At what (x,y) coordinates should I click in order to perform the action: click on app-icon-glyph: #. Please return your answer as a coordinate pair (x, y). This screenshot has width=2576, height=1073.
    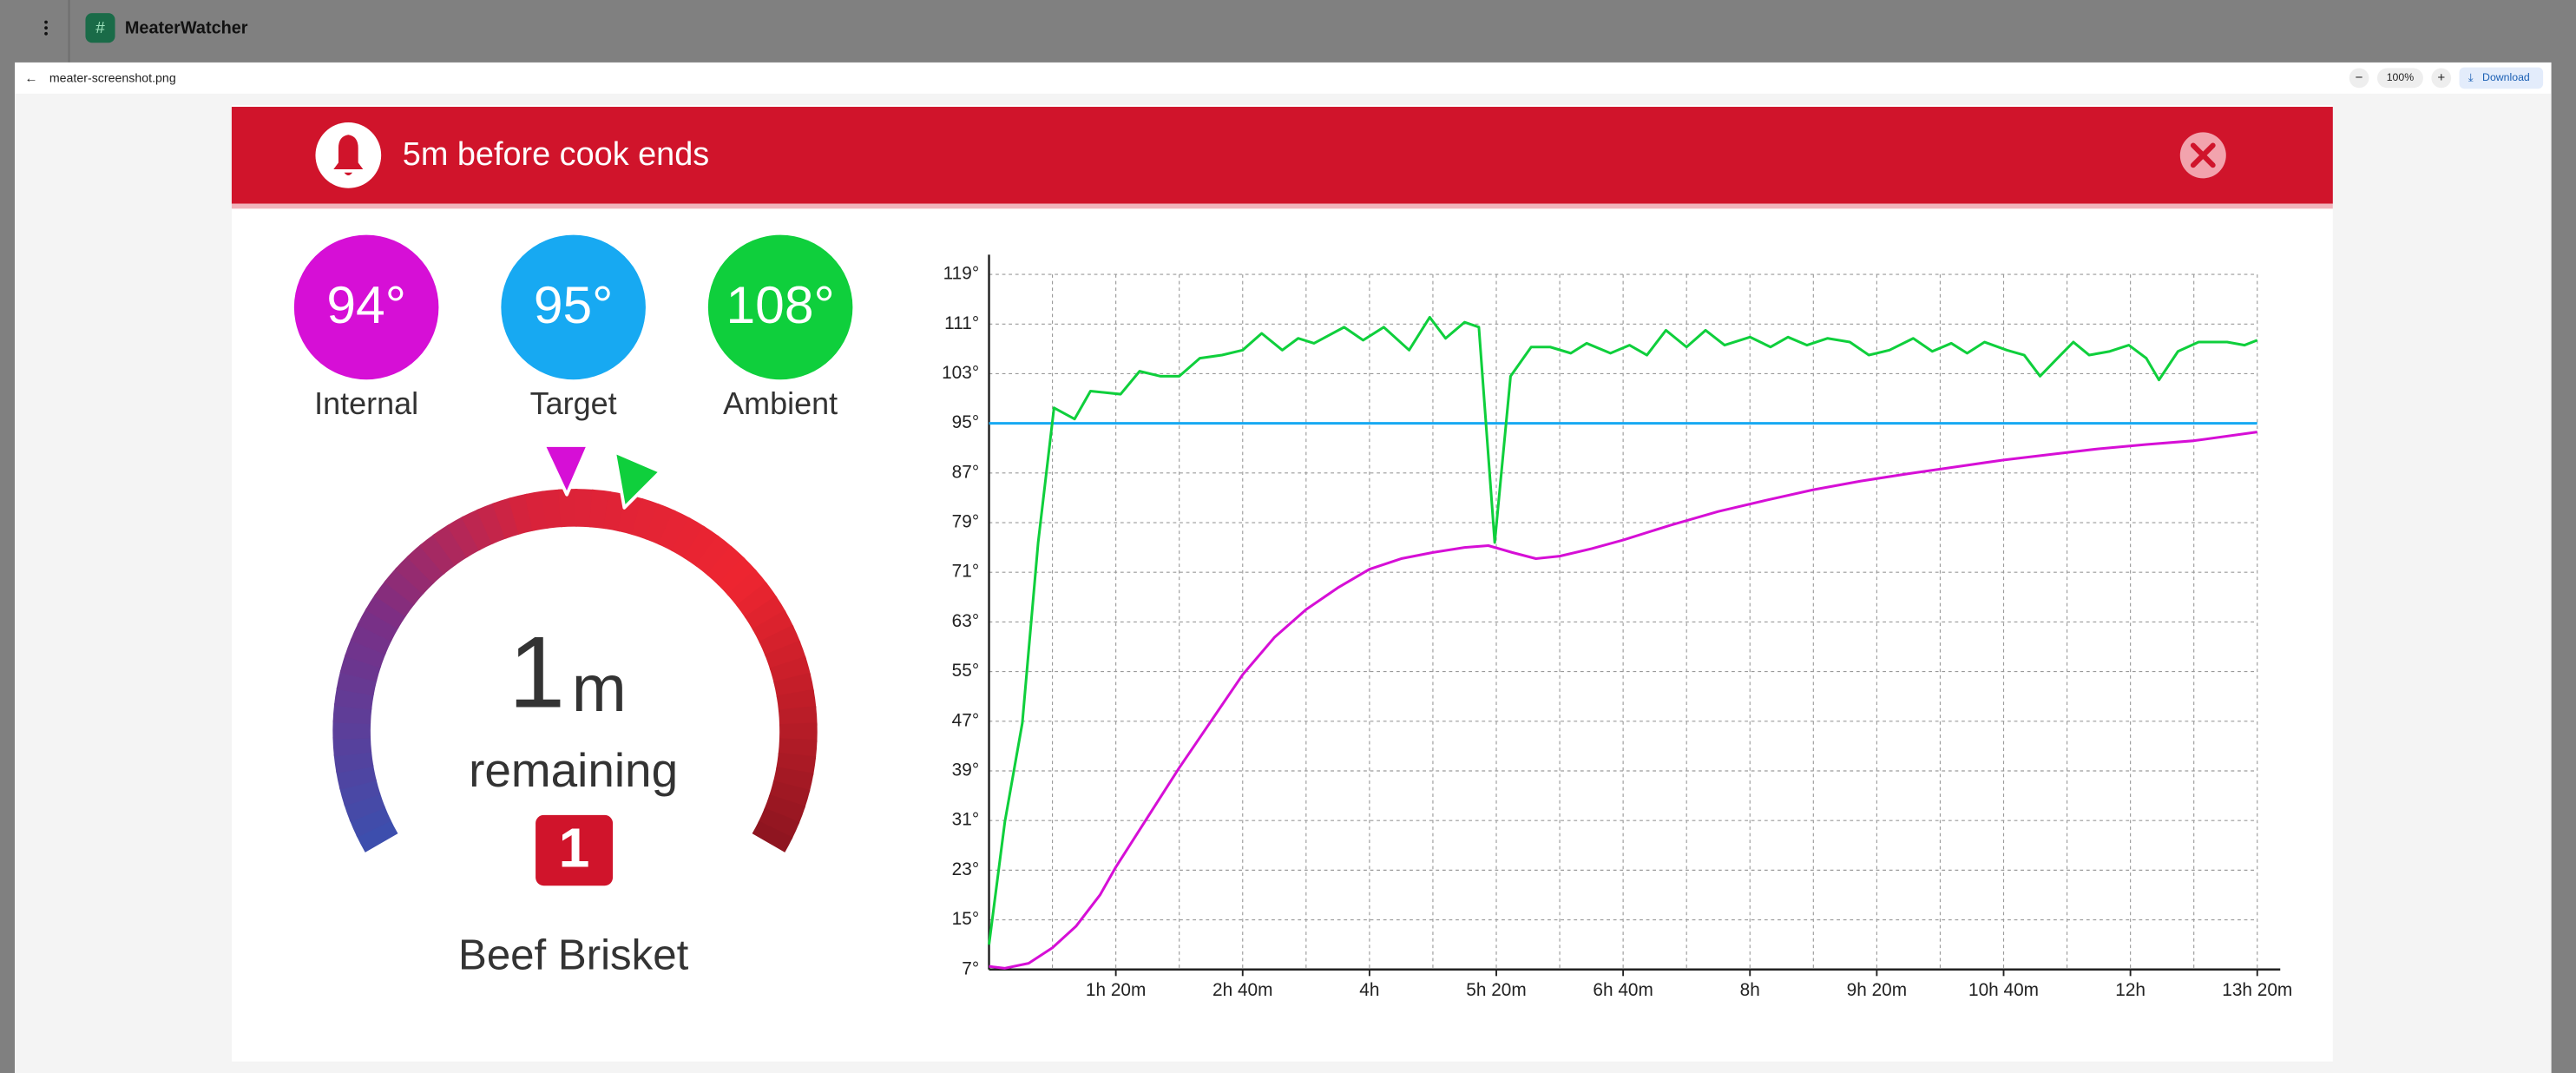
    Looking at the image, I should click on (100, 28).